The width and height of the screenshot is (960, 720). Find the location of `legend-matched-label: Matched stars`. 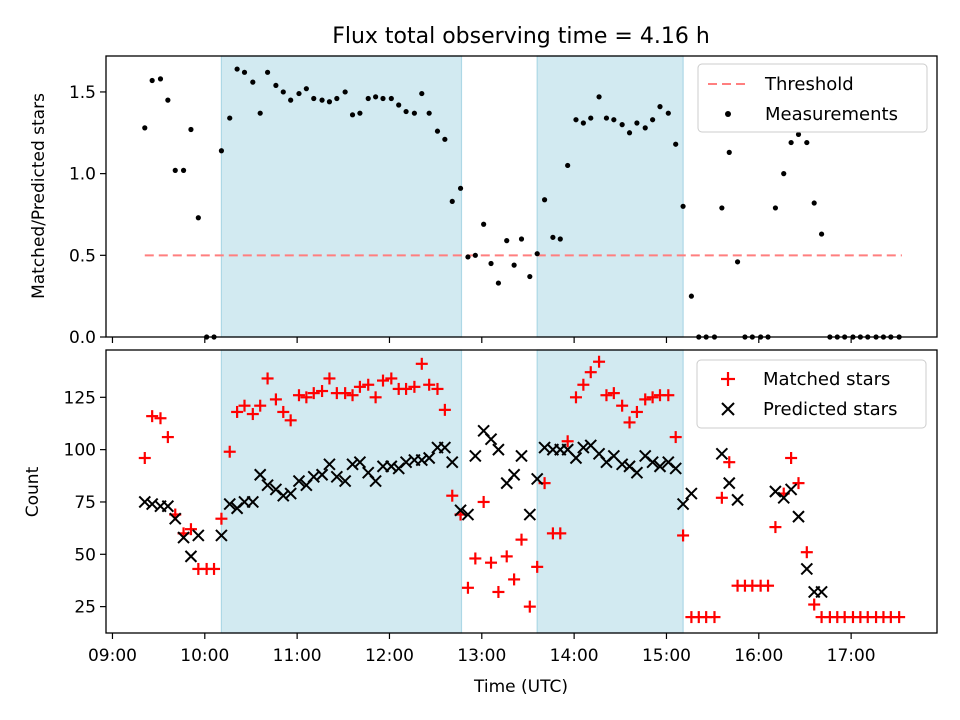

legend-matched-label: Matched stars is located at coordinates (826, 379).